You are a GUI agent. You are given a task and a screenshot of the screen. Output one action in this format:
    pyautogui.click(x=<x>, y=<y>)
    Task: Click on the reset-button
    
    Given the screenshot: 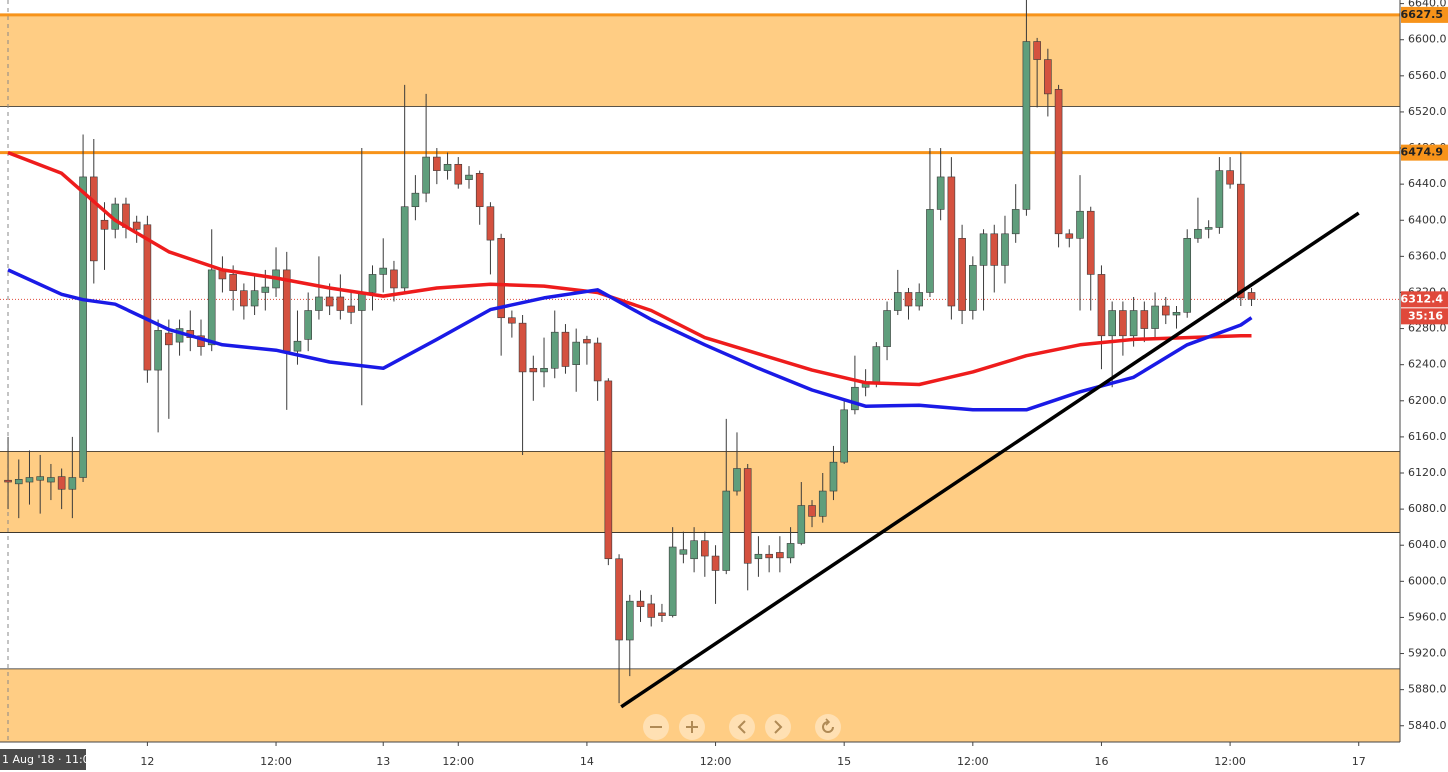 What is the action you would take?
    pyautogui.click(x=828, y=727)
    